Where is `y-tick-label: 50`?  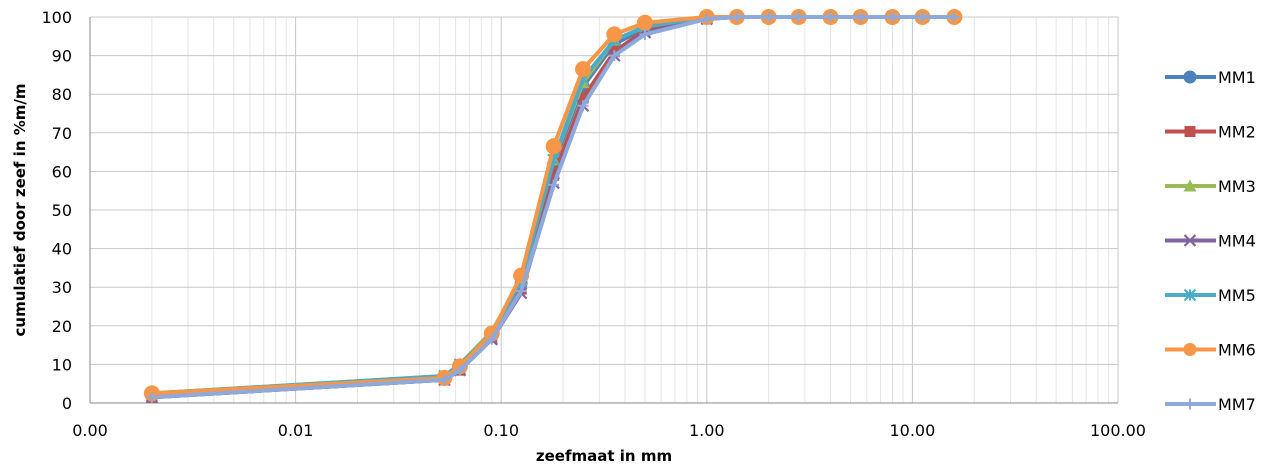 y-tick-label: 50 is located at coordinates (62, 210).